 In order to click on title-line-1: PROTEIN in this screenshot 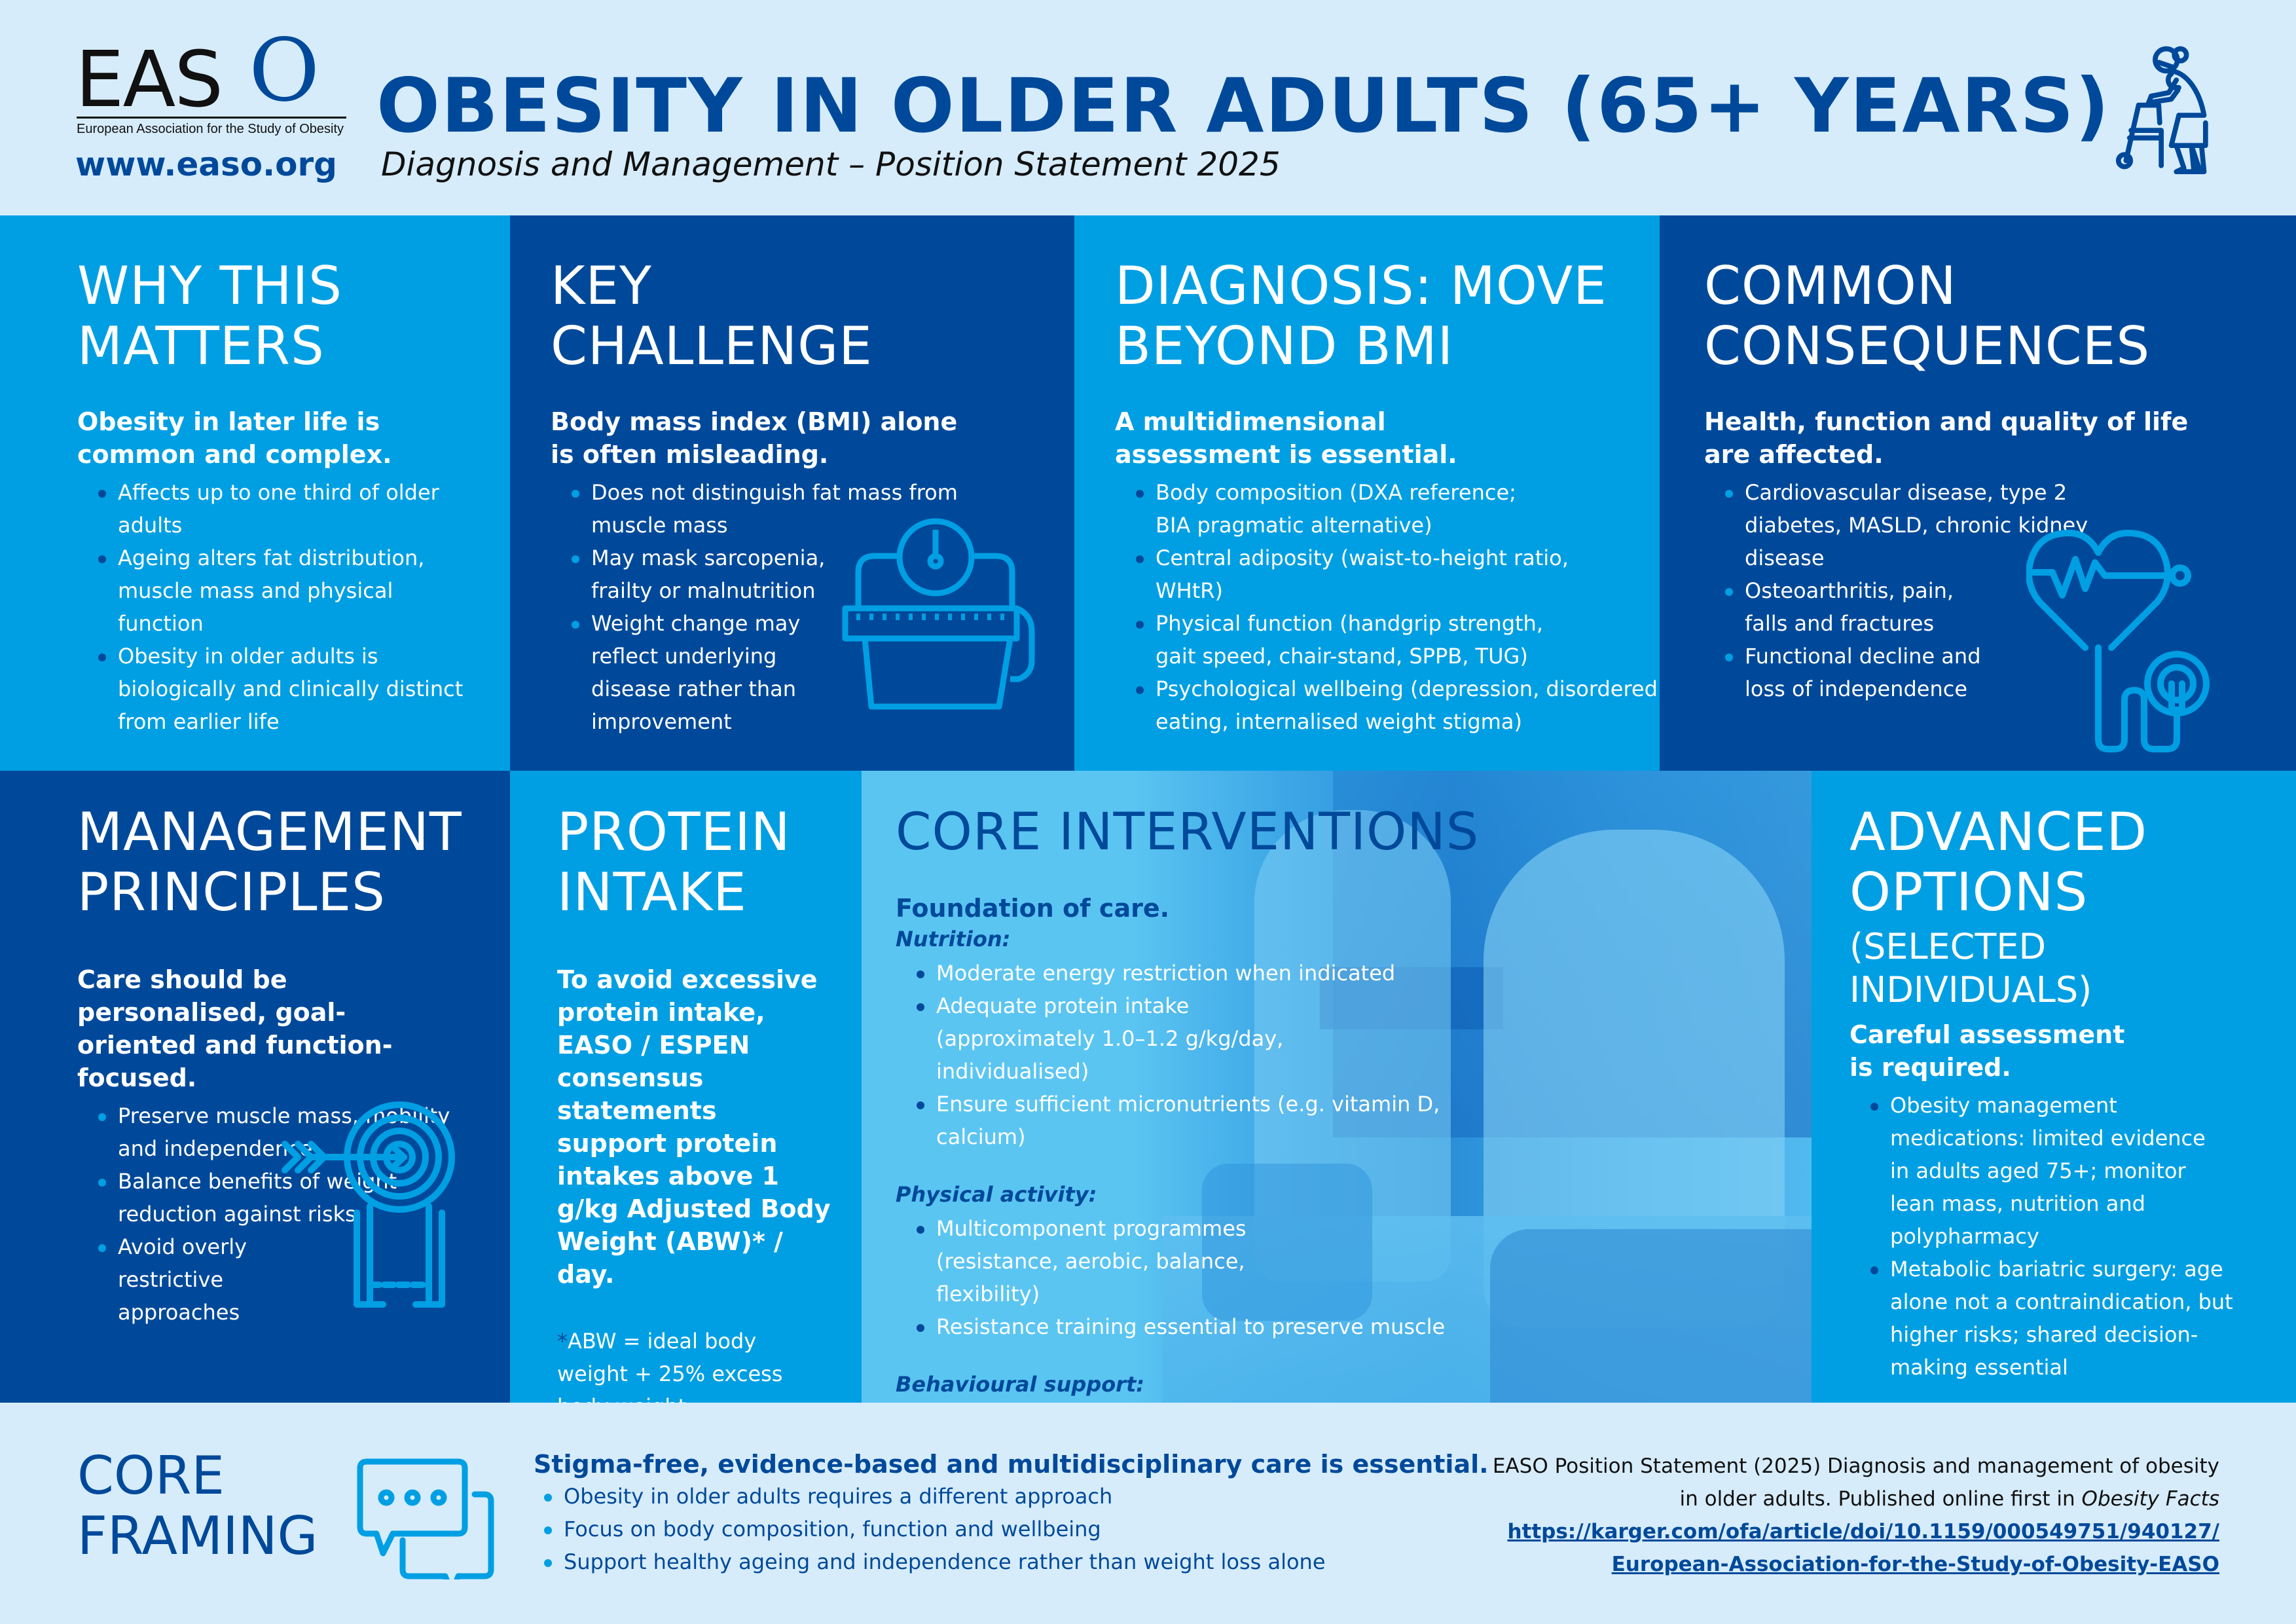, I will do `click(674, 832)`.